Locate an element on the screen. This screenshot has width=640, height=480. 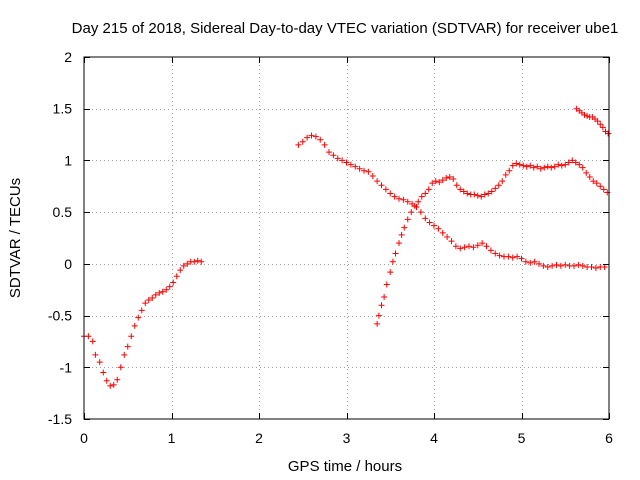
y-tick-label: -1 is located at coordinates (66, 367).